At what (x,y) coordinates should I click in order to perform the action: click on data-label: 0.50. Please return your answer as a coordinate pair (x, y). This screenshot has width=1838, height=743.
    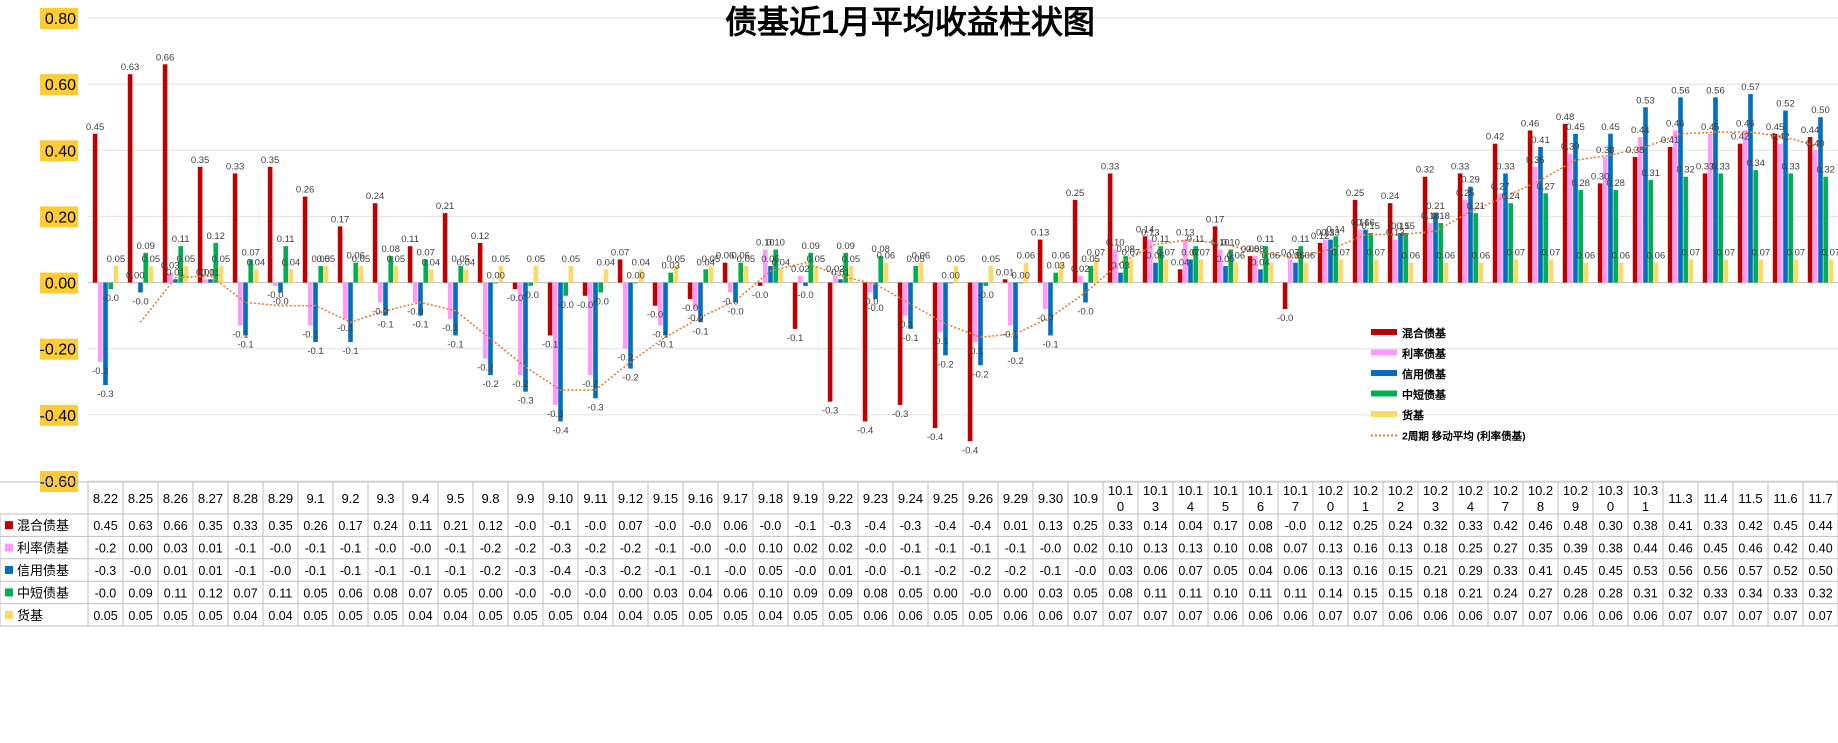
    Looking at the image, I should click on (1820, 110).